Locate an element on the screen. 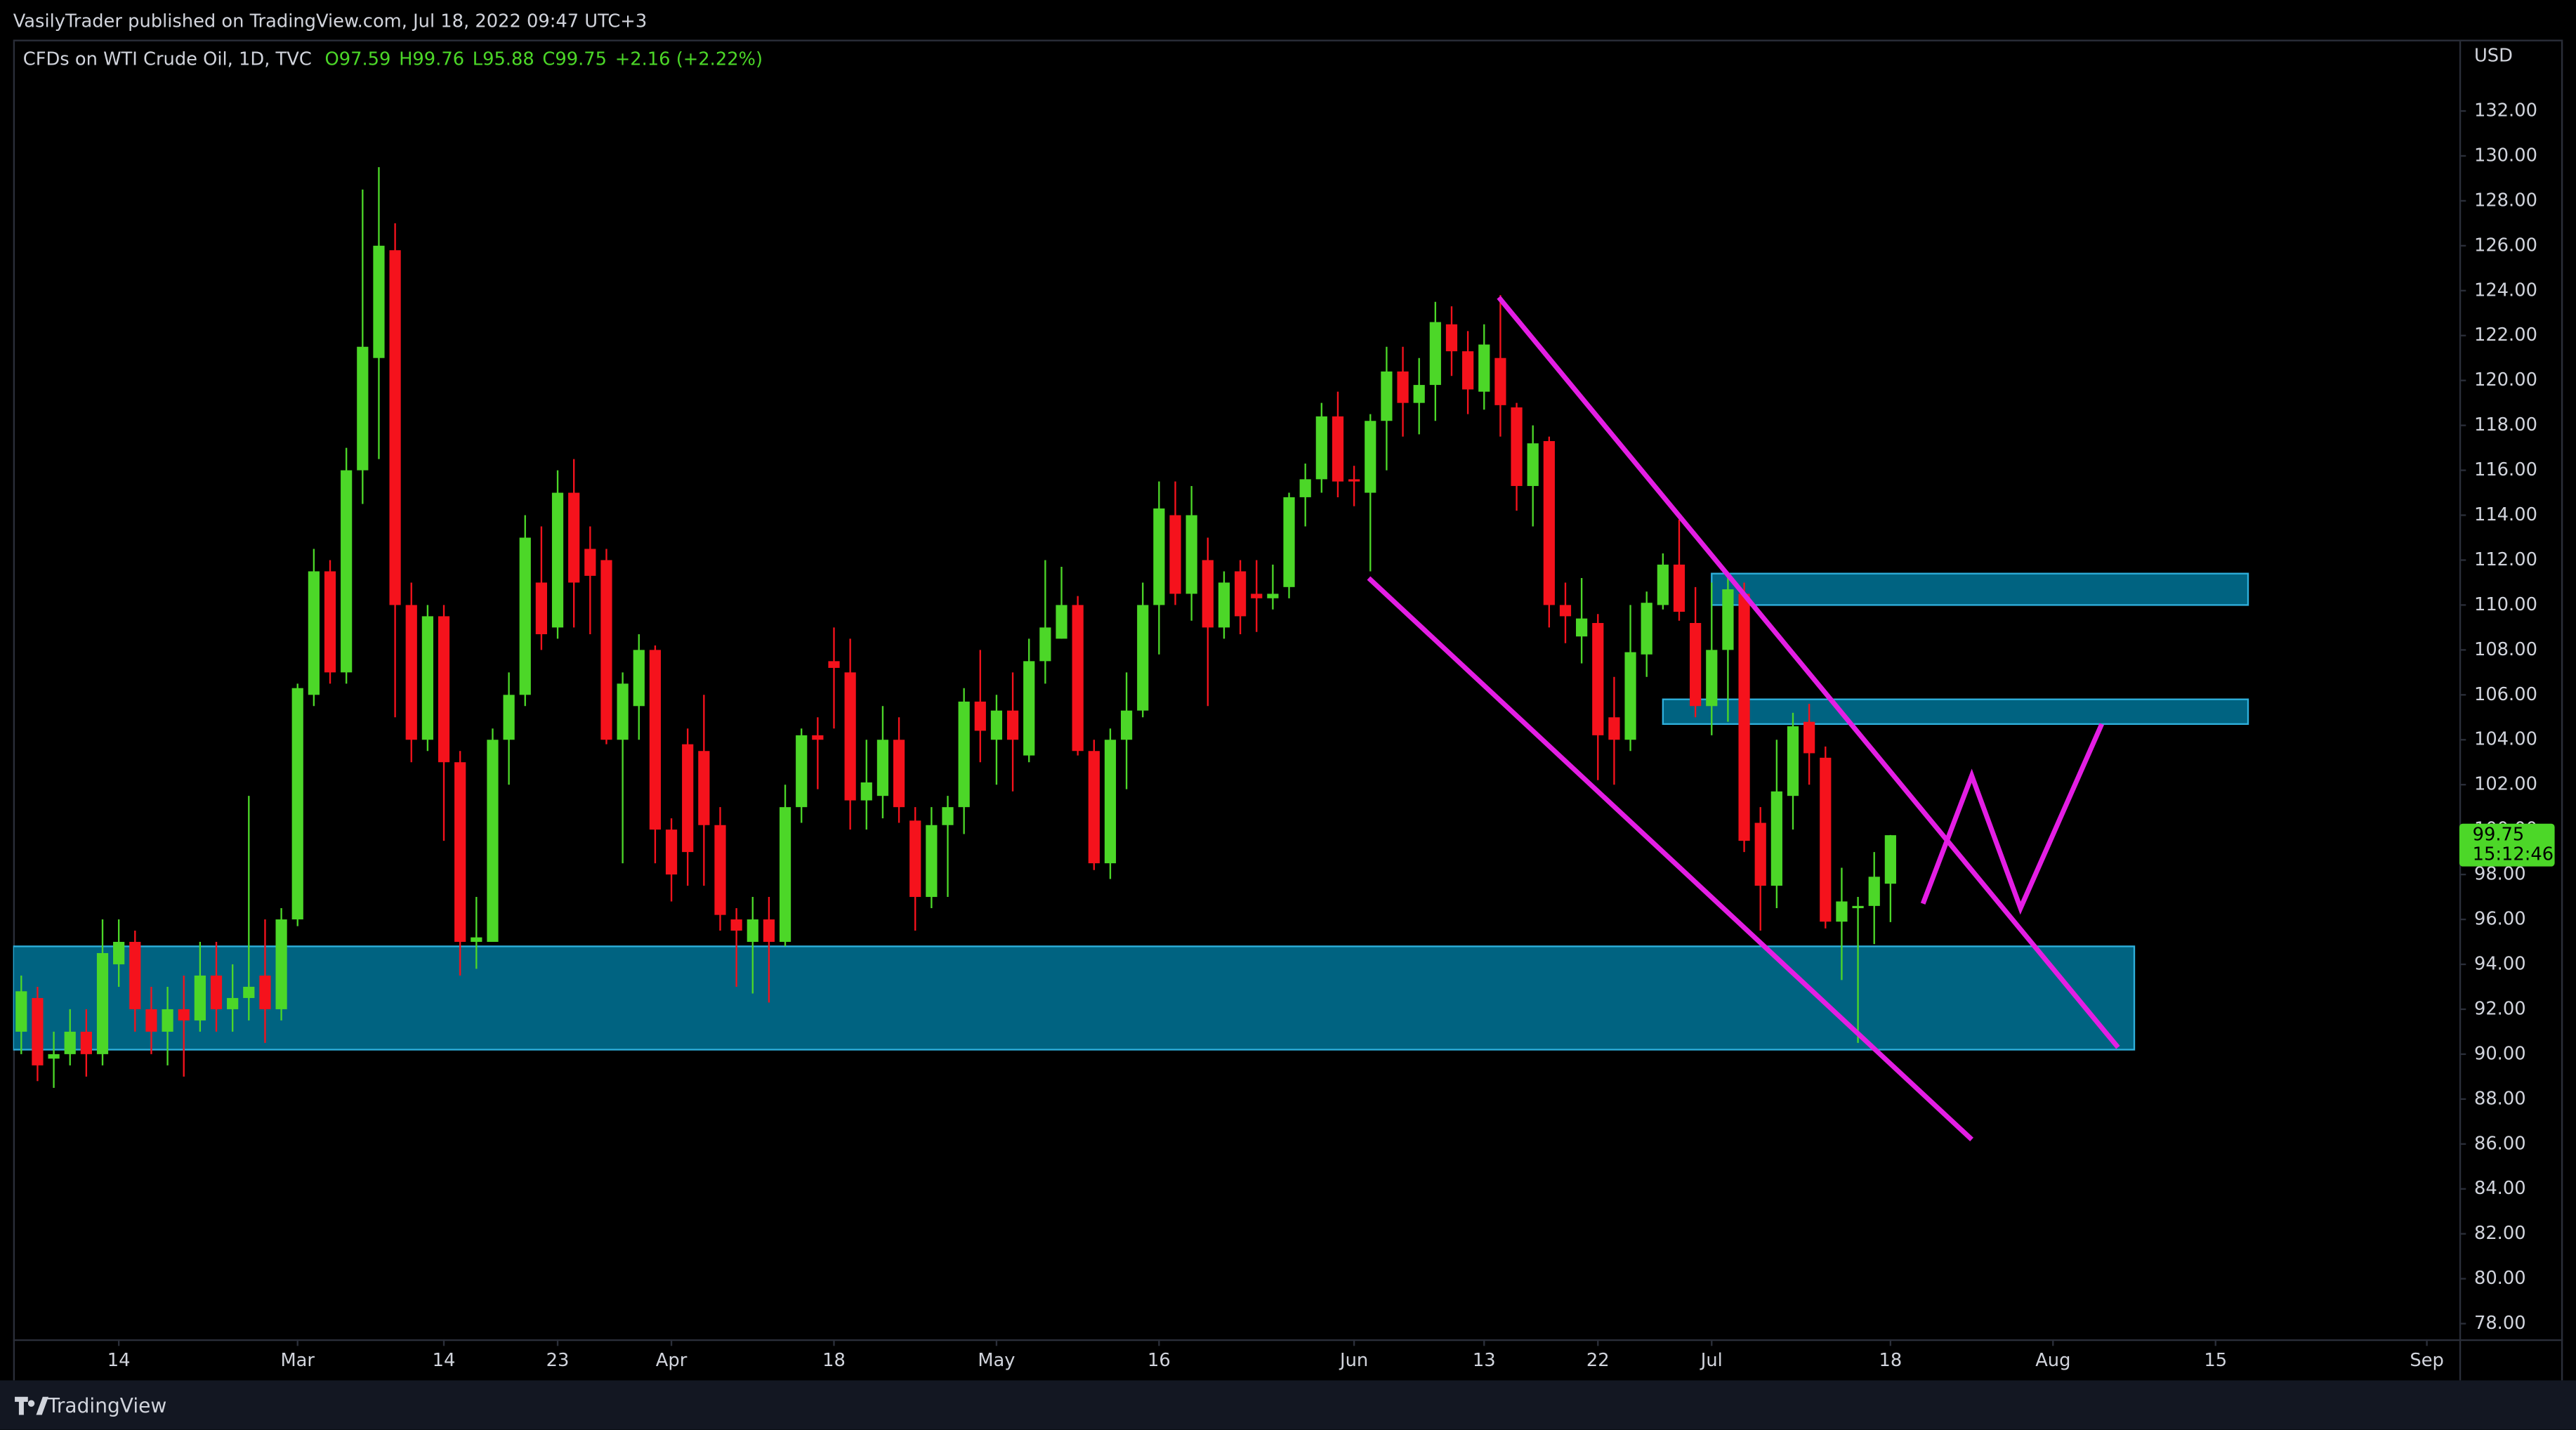 This screenshot has height=1430, width=2576. footer-bar is located at coordinates (1288, 1405).